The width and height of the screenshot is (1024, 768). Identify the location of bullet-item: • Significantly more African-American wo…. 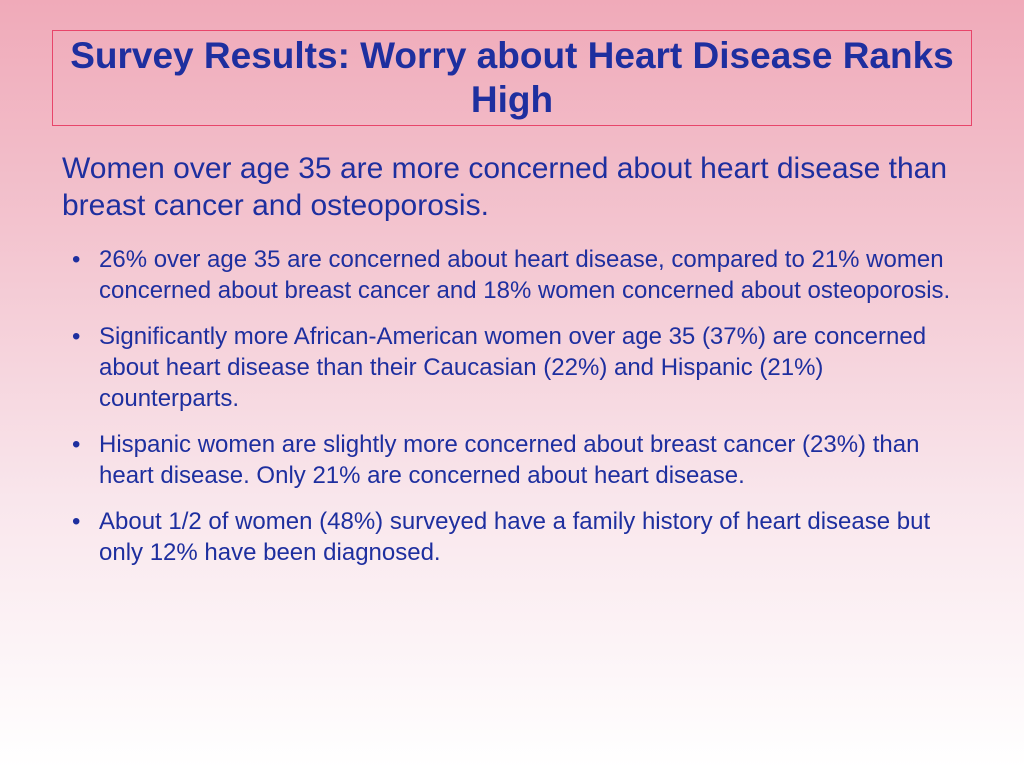
(512, 367).